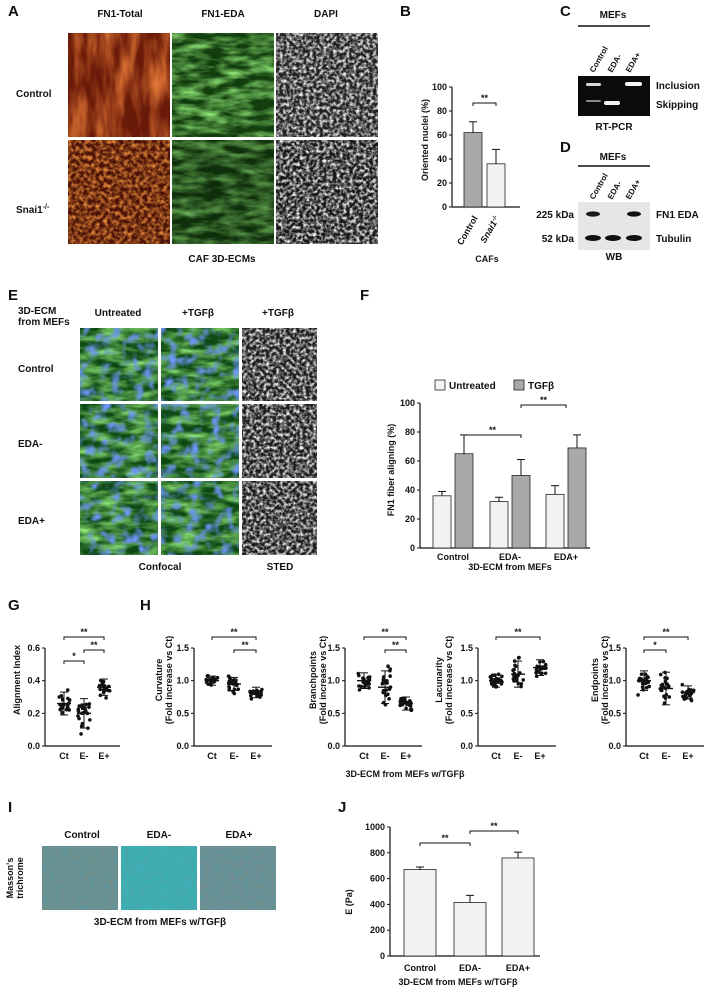  Describe the element at coordinates (565, 147) in the screenshot. I see `panel-d-label: D` at that location.